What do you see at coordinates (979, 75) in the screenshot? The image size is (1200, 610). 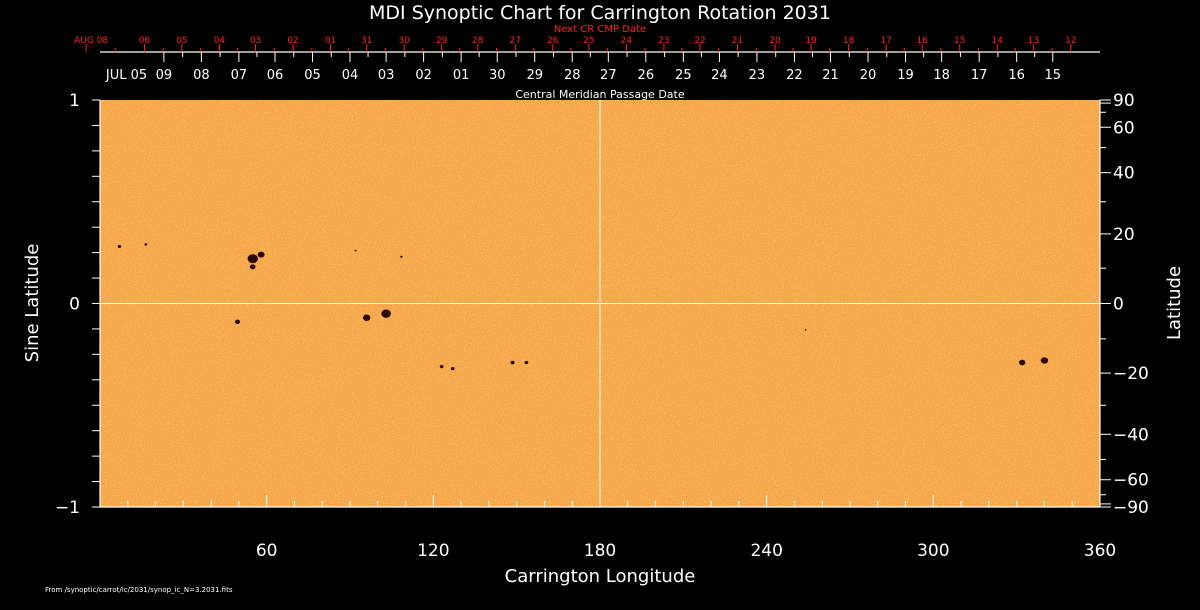 I see `cmp-date-label: 17` at bounding box center [979, 75].